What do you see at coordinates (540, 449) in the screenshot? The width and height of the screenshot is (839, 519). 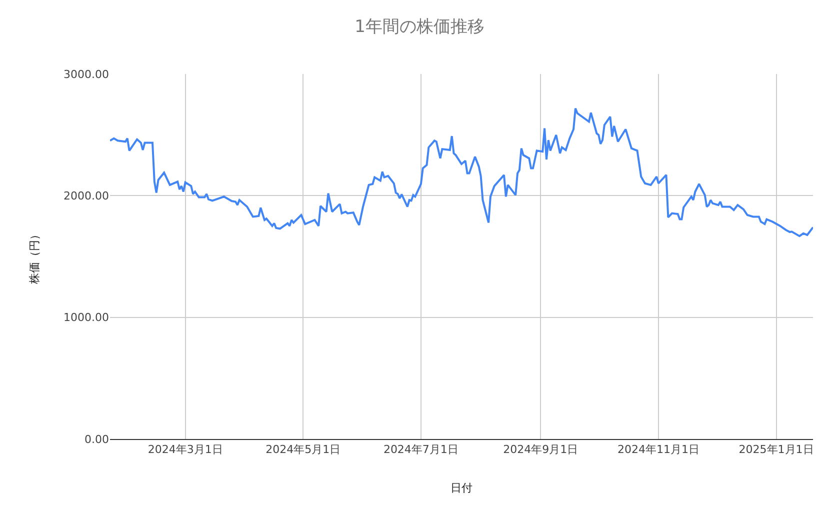 I see `x-tick-label: 2024年9月1日` at bounding box center [540, 449].